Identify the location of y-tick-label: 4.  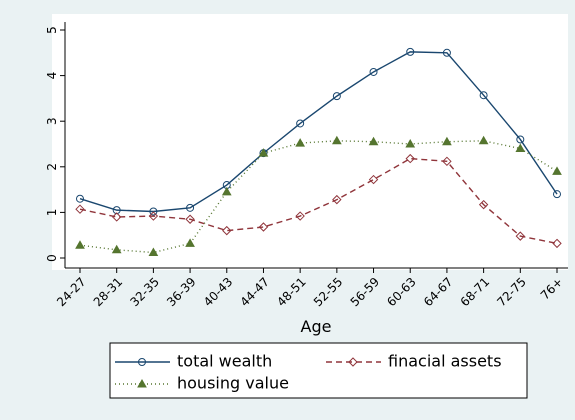
(52, 76).